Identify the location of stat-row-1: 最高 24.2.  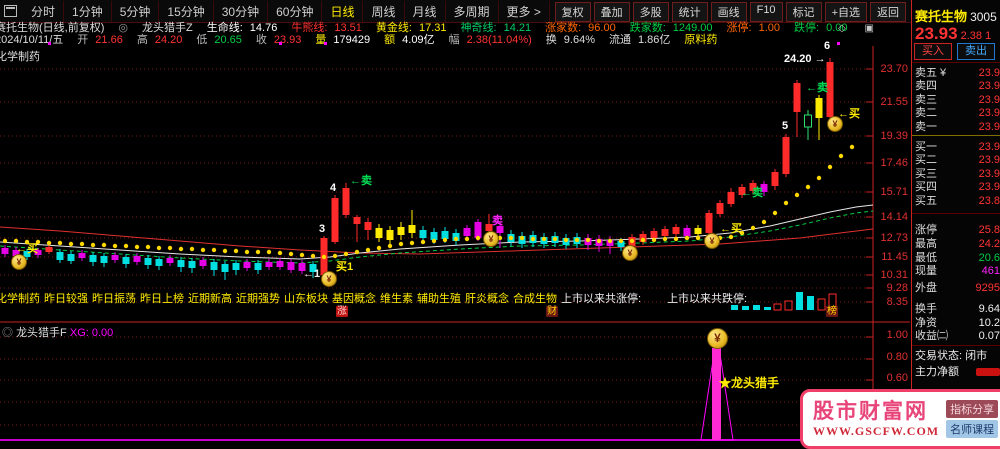
(957, 244).